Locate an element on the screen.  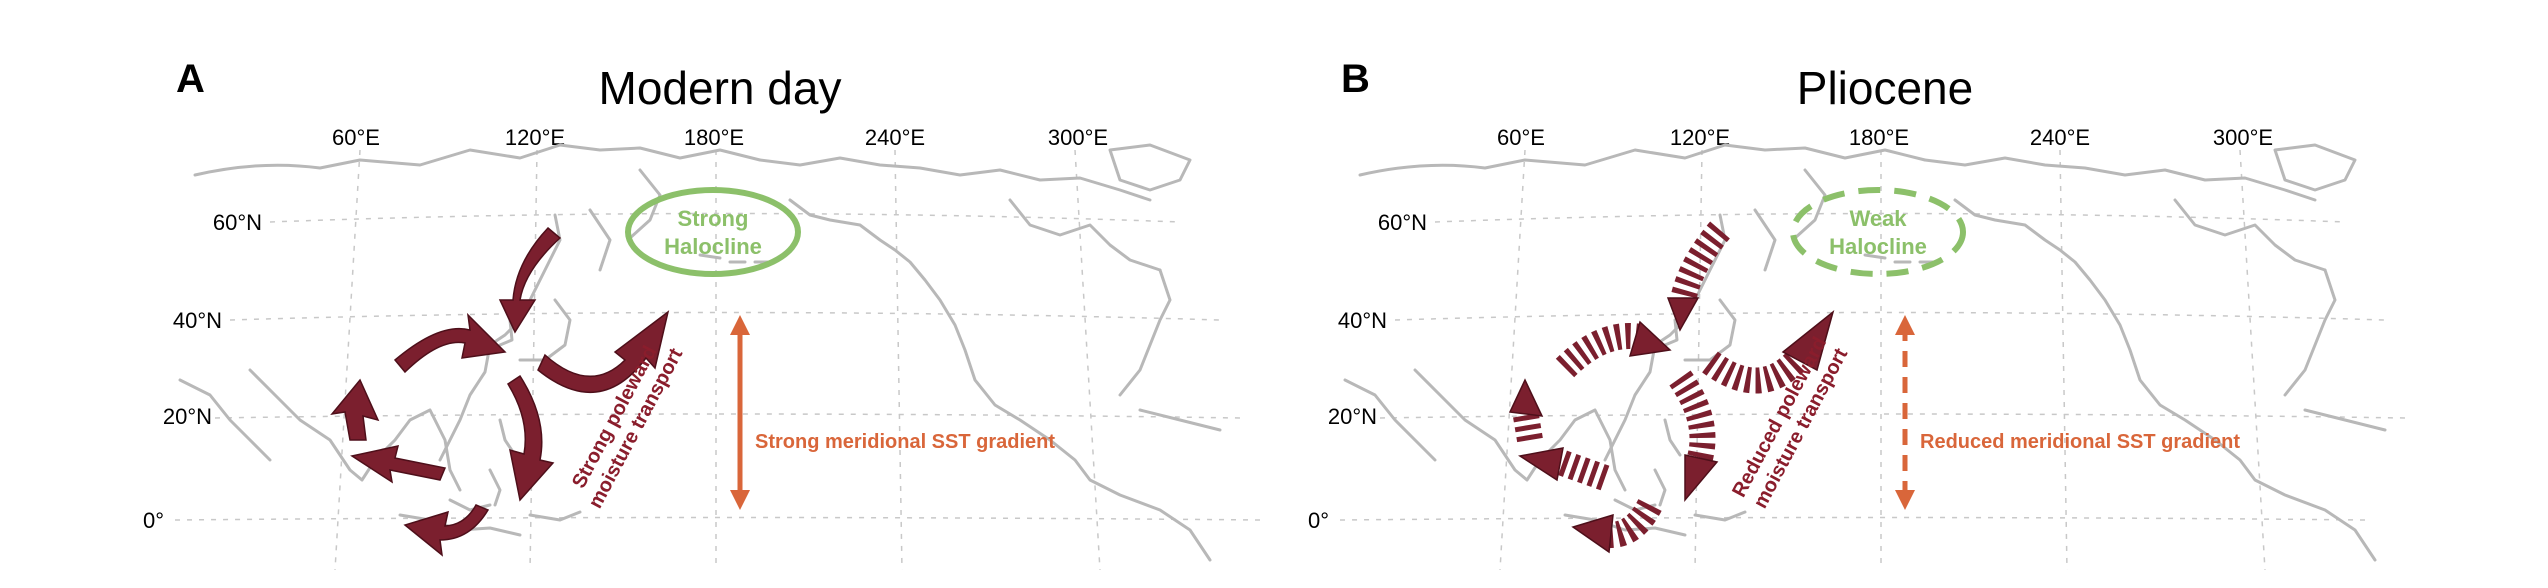
panel-a-title: Modern day is located at coordinates (720, 88).